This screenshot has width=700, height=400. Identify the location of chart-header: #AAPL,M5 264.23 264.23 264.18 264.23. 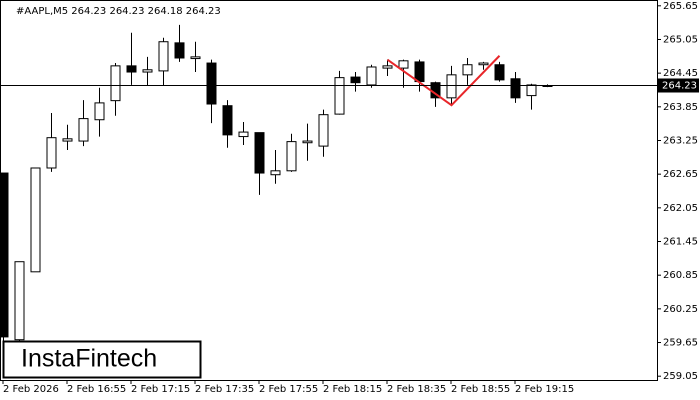
(118, 11).